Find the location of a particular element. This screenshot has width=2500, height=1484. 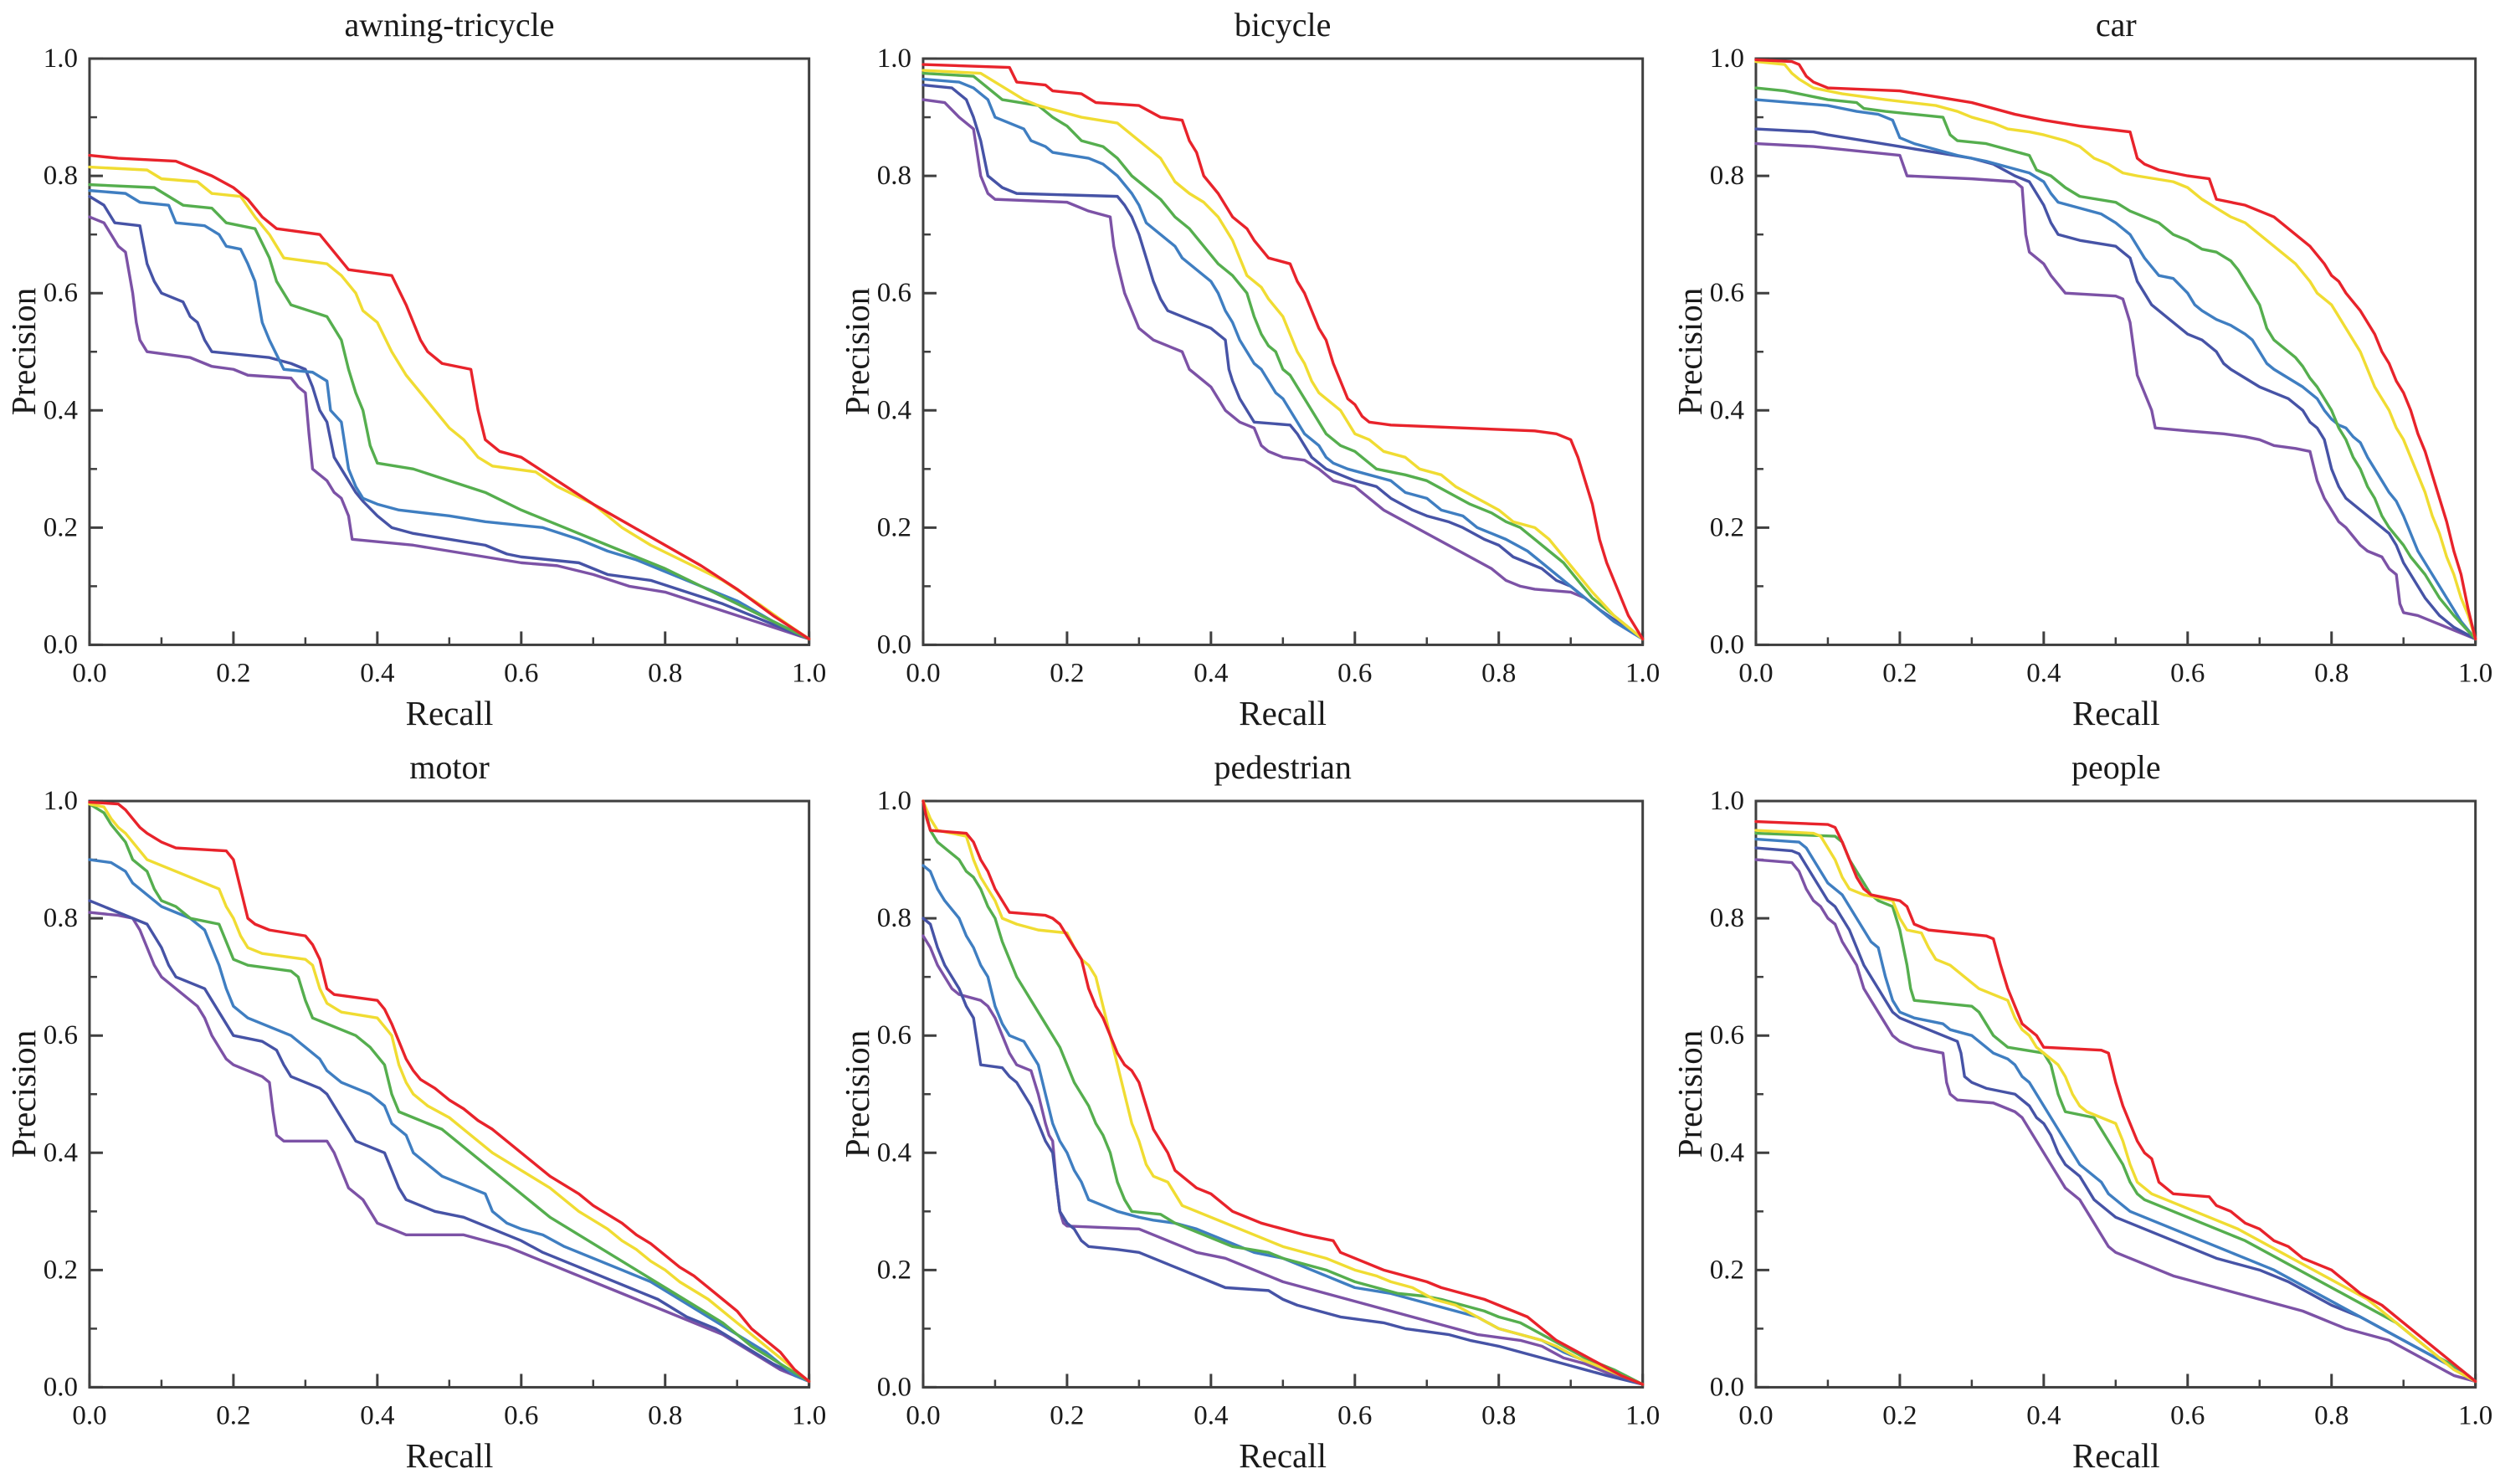

chart-title: people is located at coordinates (2116, 766).